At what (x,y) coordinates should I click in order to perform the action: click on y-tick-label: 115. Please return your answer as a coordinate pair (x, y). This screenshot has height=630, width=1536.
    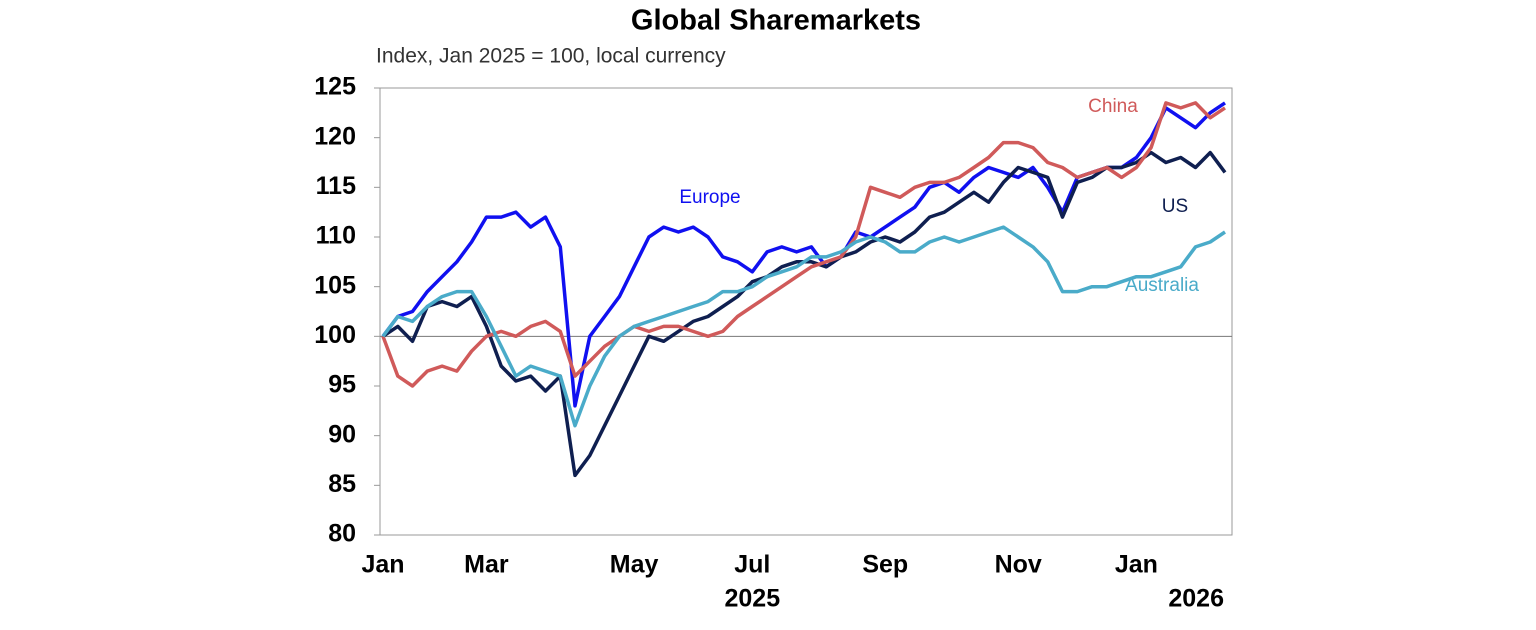
    Looking at the image, I should click on (336, 186).